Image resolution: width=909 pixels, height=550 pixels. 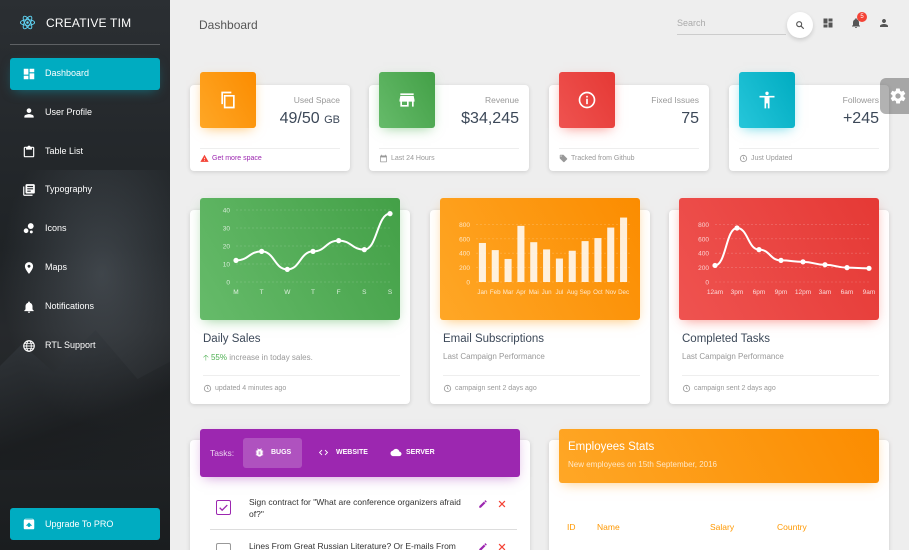 I want to click on chart-title: Daily Sales, so click(x=232, y=339).